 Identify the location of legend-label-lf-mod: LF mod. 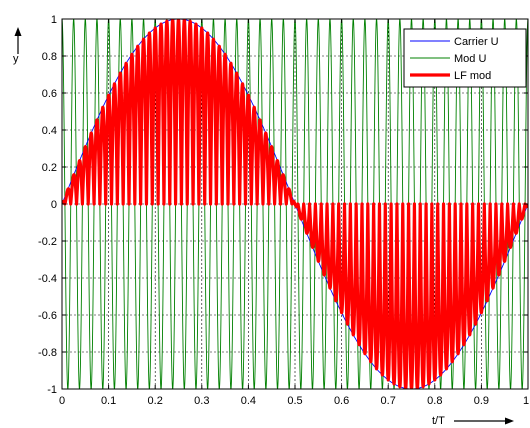
(472, 76).